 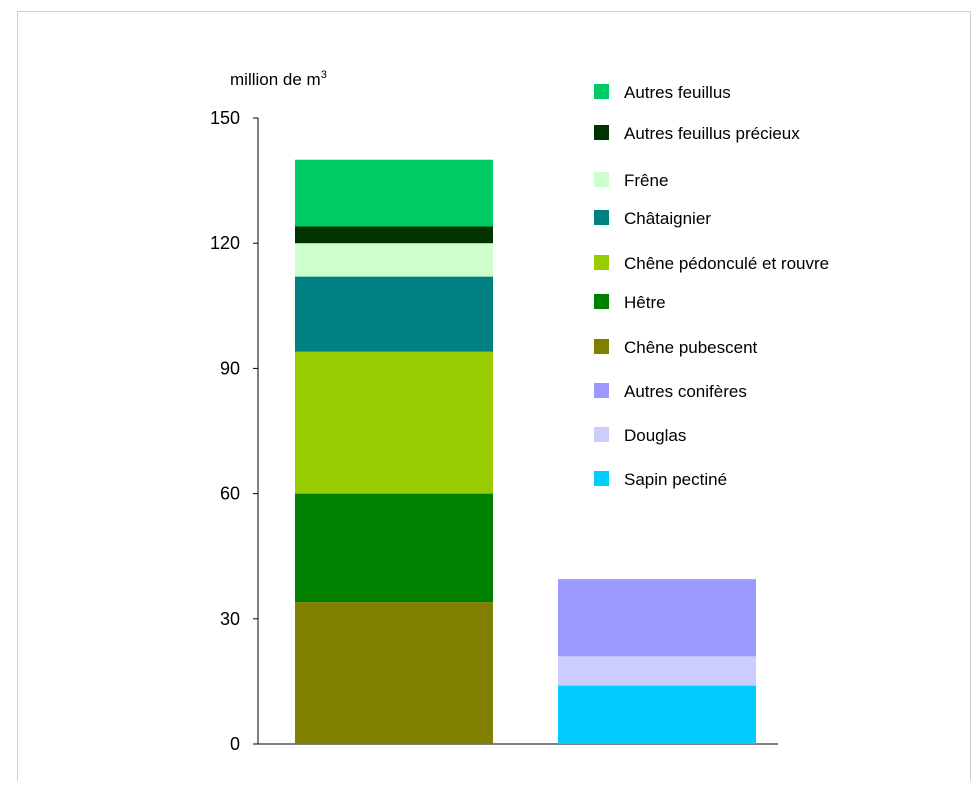 What do you see at coordinates (645, 302) in the screenshot?
I see `legend-label: Hêtre` at bounding box center [645, 302].